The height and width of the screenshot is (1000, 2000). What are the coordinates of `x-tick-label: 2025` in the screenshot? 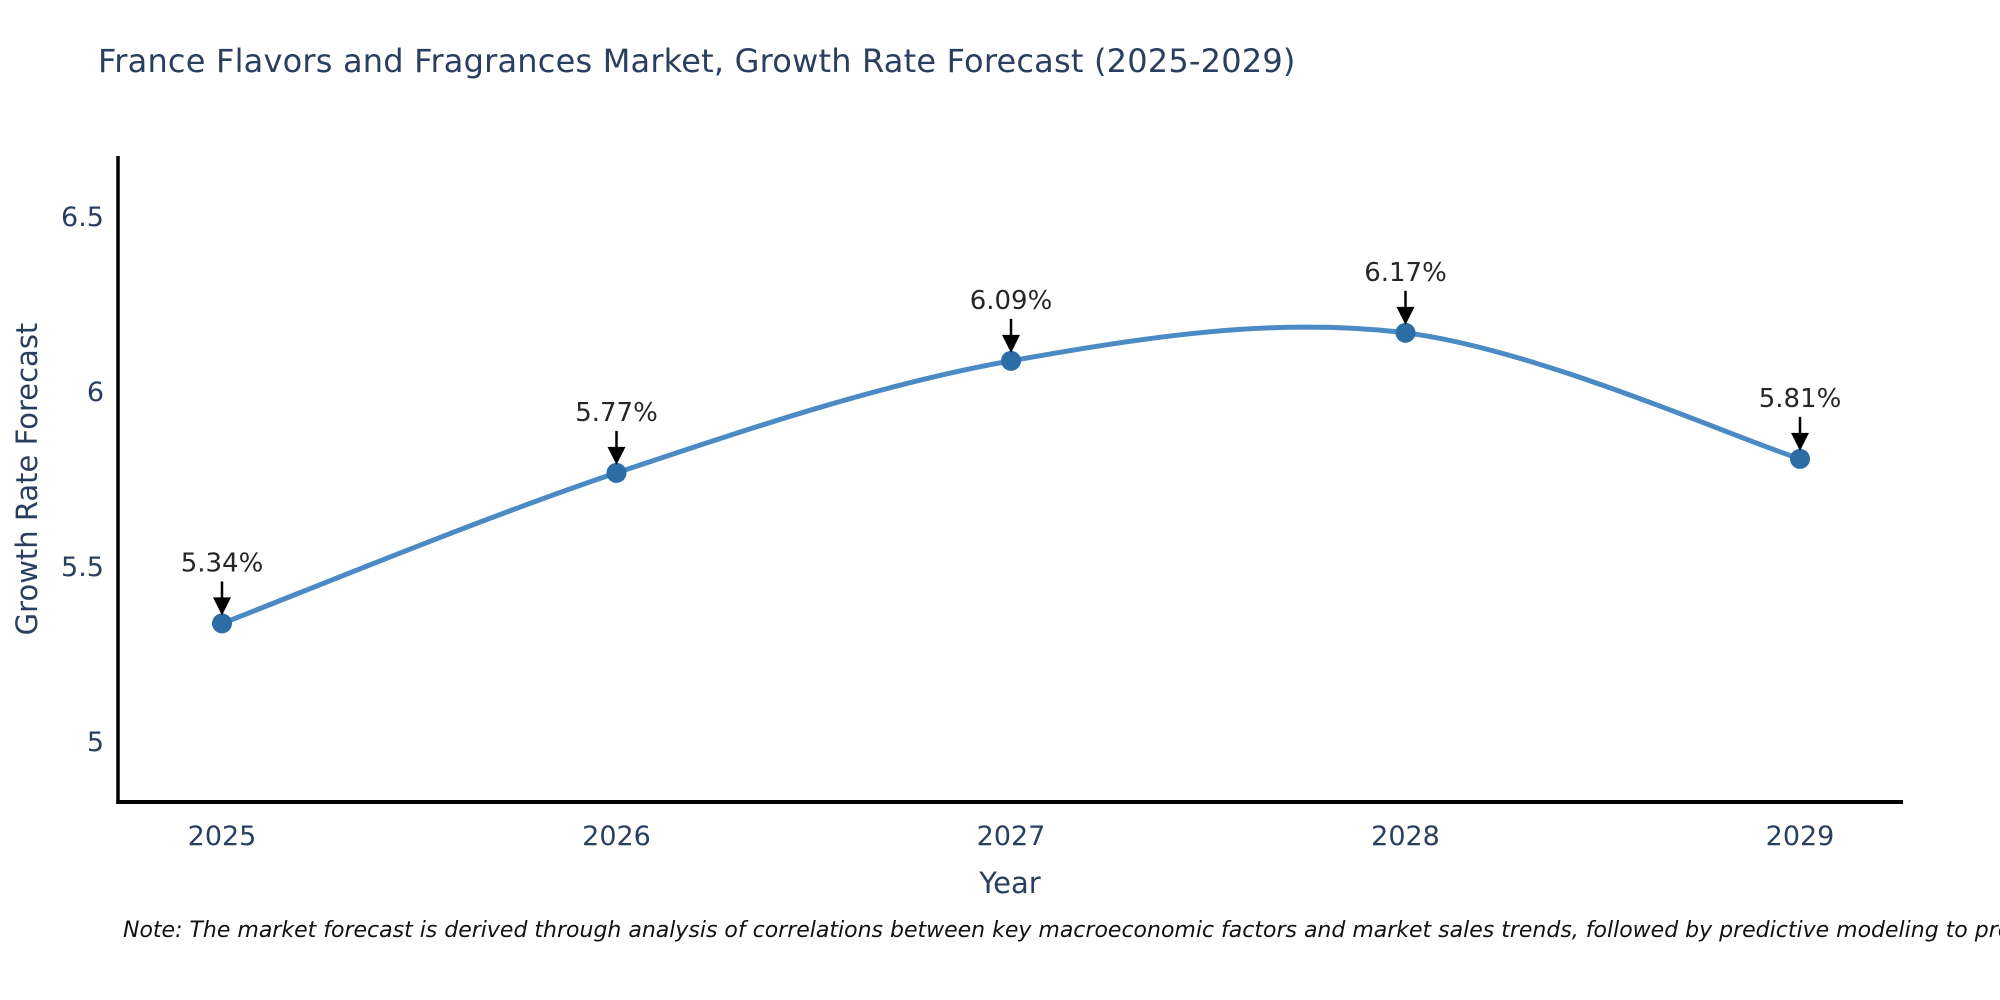 It's located at (222, 836).